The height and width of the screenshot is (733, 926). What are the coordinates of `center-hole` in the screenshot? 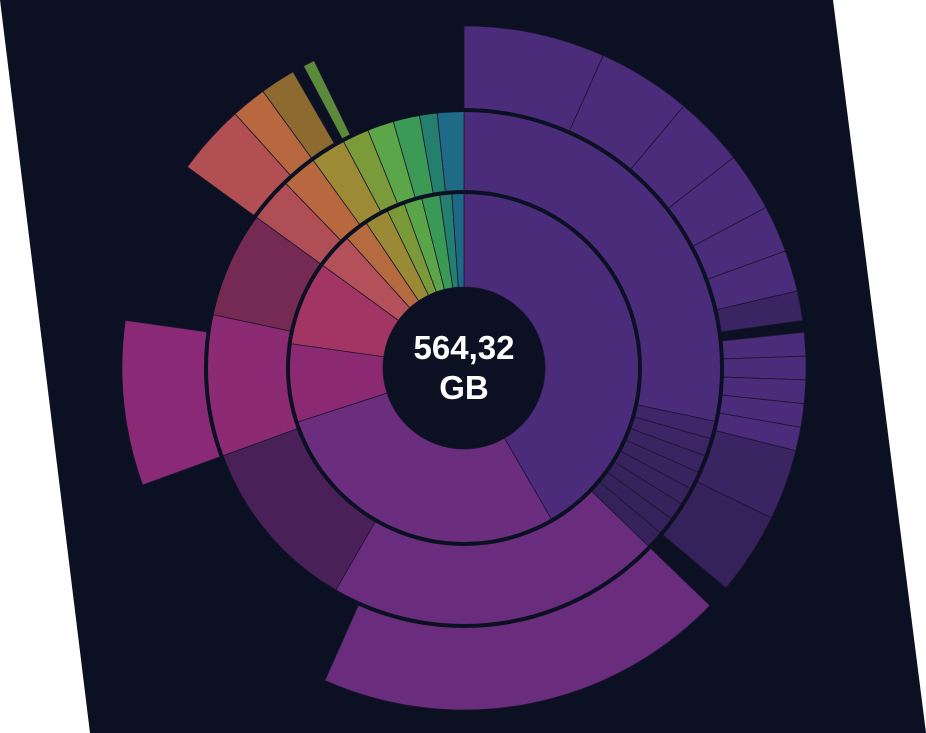 It's located at (464, 368).